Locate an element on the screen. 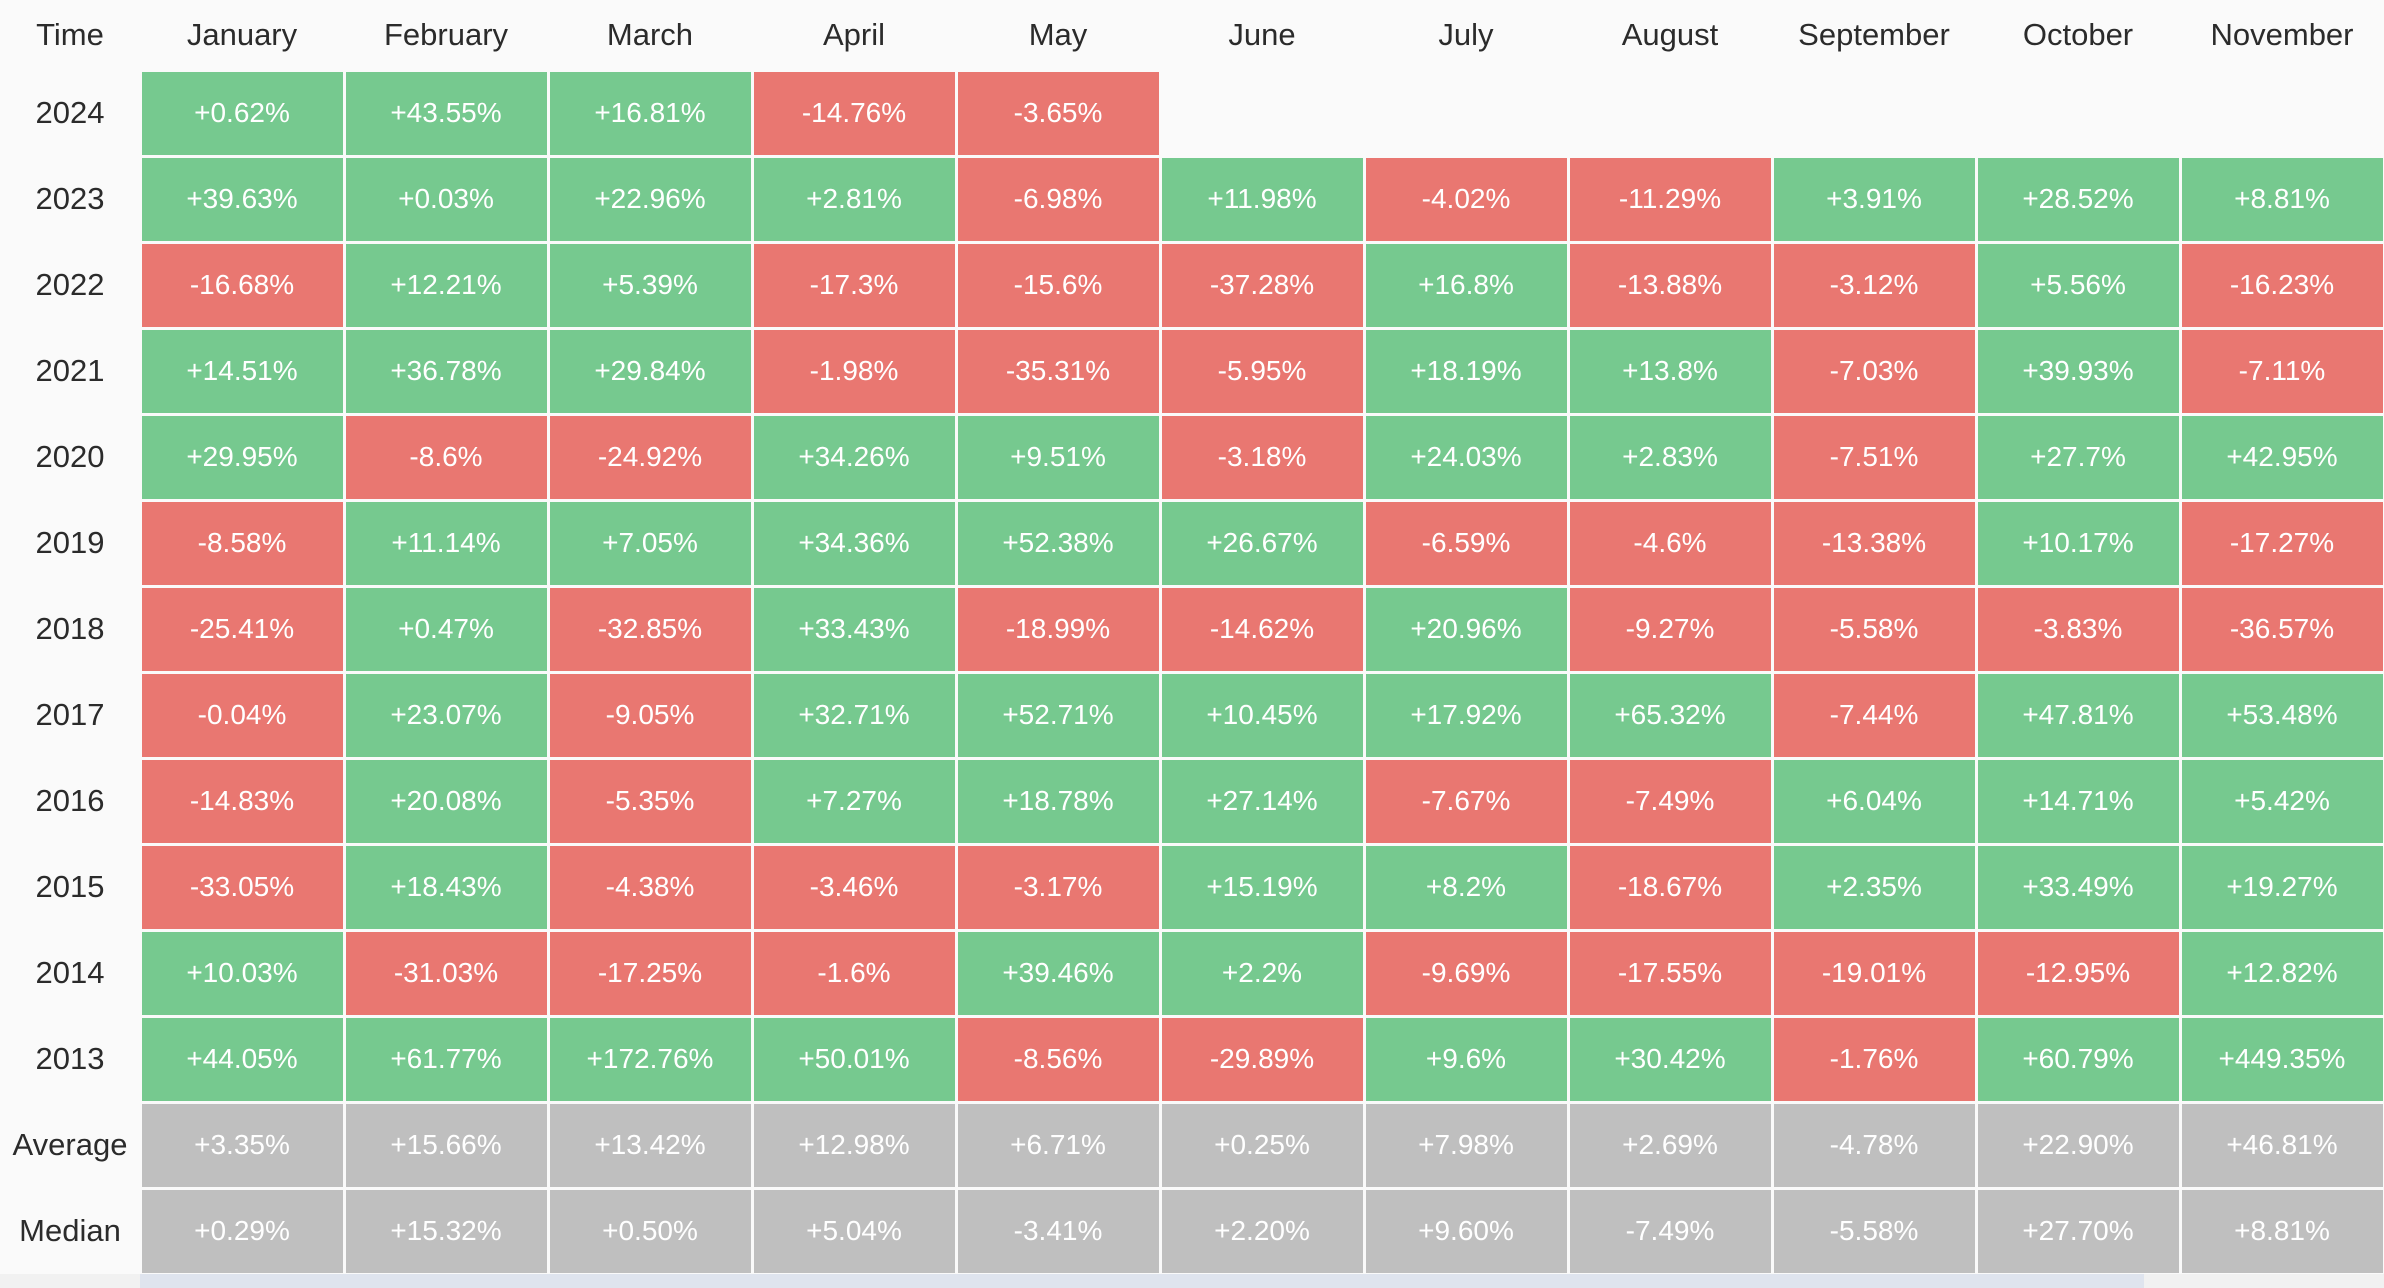 The height and width of the screenshot is (1288, 2384). return-cell: +9.51% is located at coordinates (1058, 457).